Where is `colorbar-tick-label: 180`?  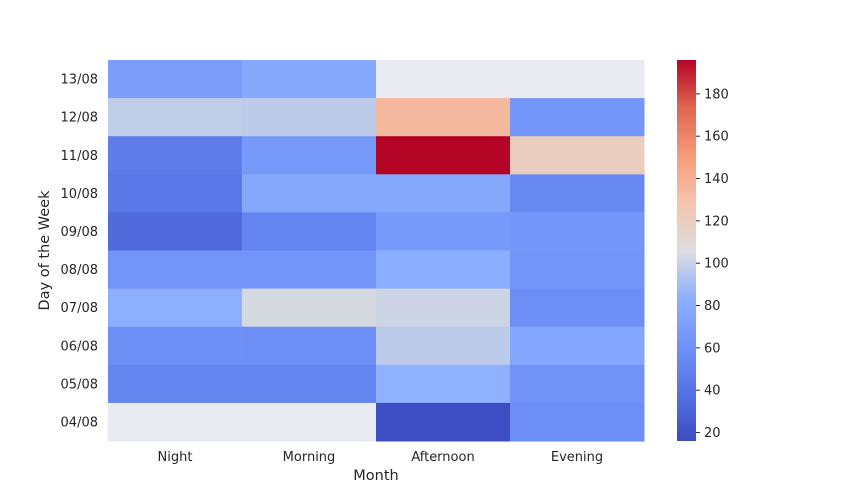
colorbar-tick-label: 180 is located at coordinates (716, 94).